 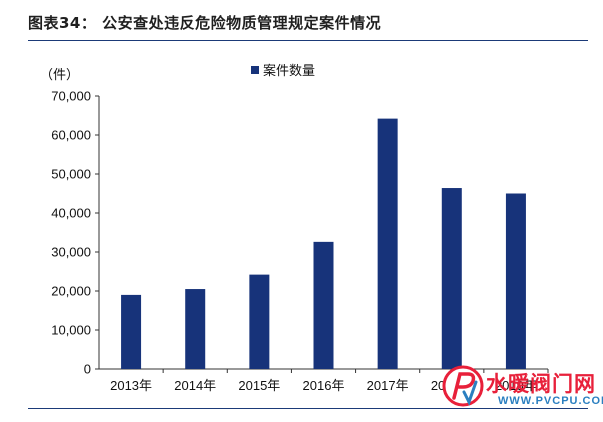 I want to click on pv-logo-icon, so click(x=463, y=386).